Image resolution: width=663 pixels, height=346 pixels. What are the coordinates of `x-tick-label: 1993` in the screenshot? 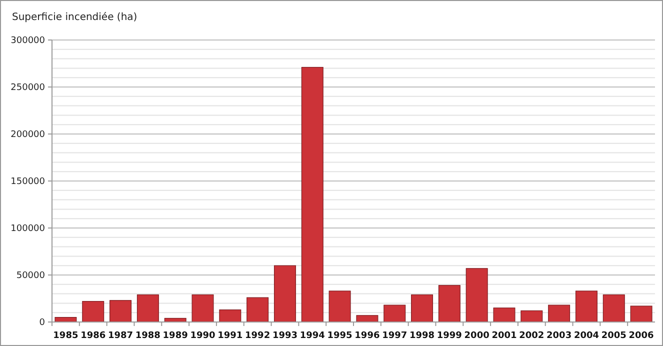 It's located at (285, 336).